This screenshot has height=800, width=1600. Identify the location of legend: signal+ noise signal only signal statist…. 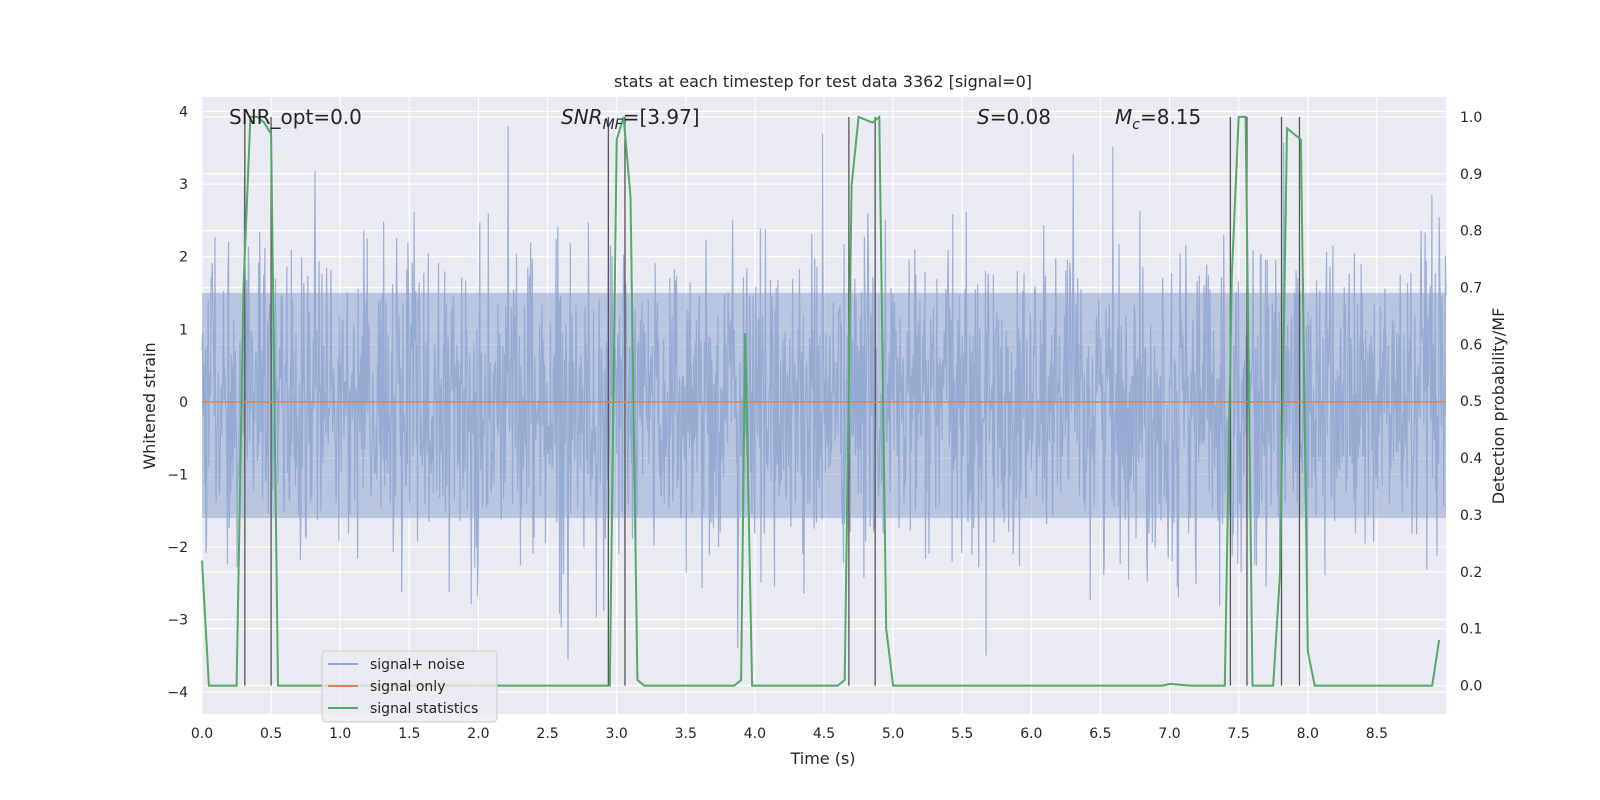
(409, 686).